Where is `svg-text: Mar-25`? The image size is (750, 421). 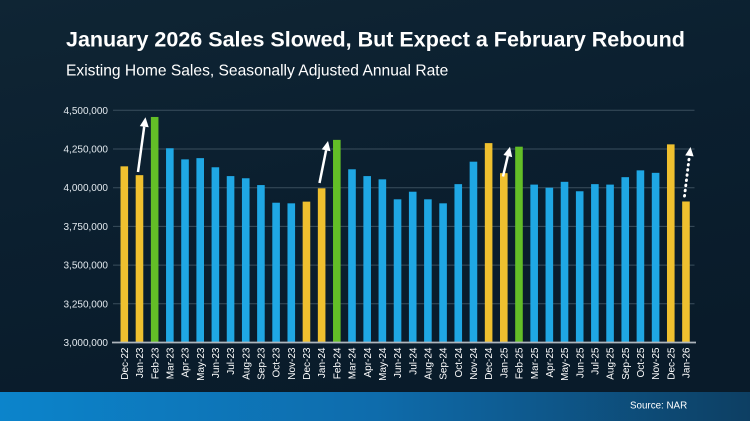
svg-text: Mar-25 is located at coordinates (535, 363).